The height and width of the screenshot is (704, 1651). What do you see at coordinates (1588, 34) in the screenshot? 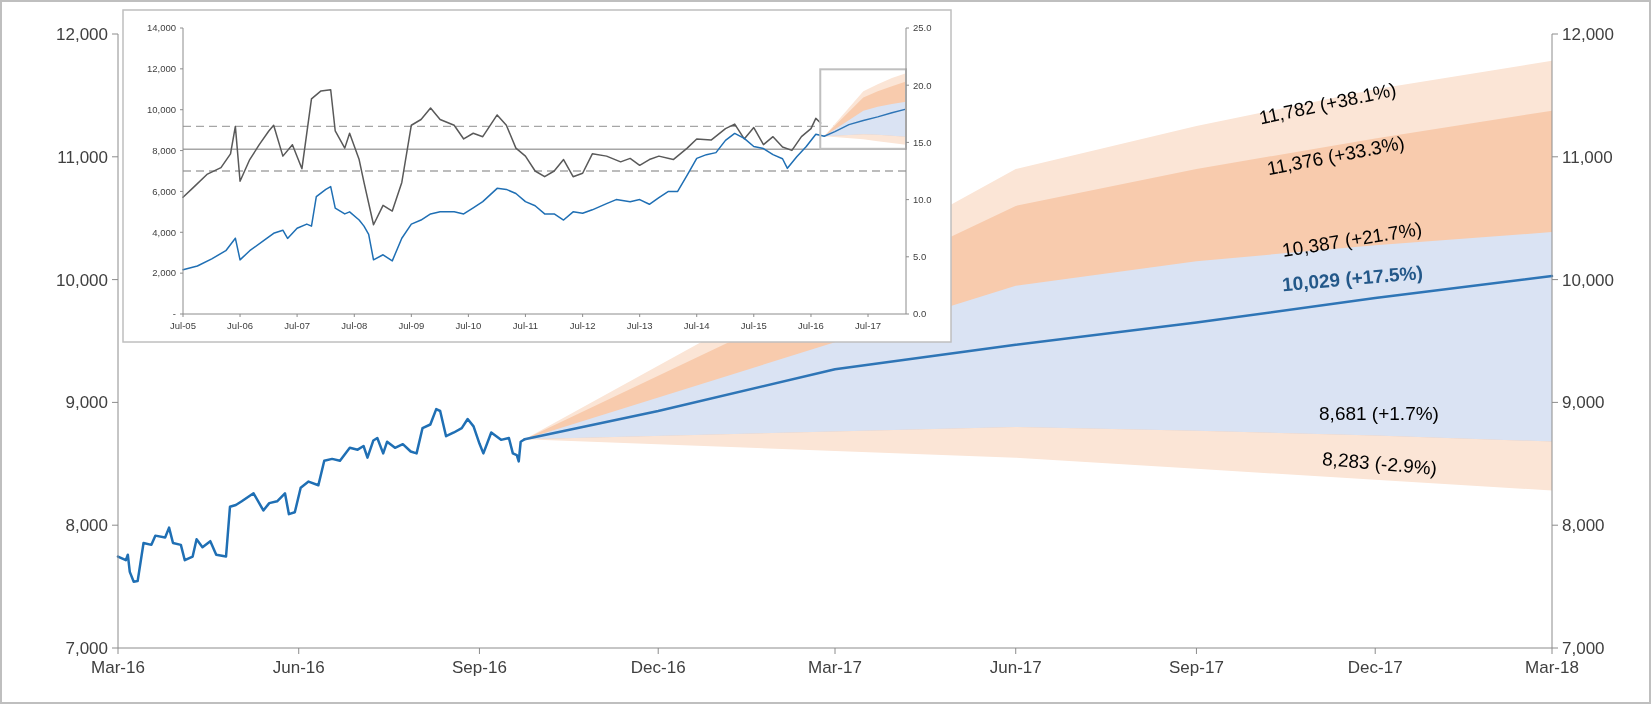
I see `y2-tick-label: 12,000` at bounding box center [1588, 34].